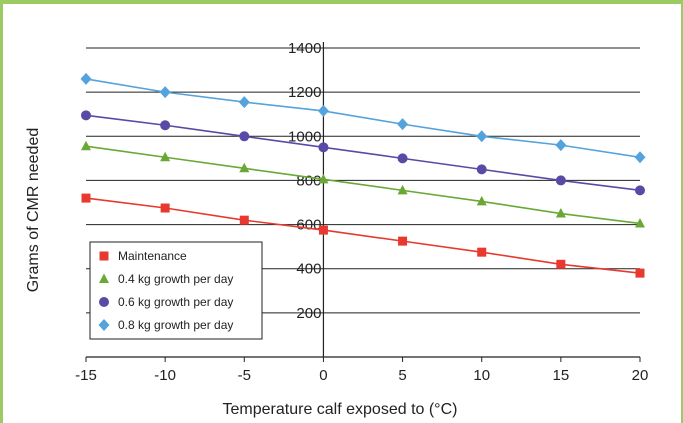 The width and height of the screenshot is (683, 423). I want to click on x-tick-label: -10, so click(165, 375).